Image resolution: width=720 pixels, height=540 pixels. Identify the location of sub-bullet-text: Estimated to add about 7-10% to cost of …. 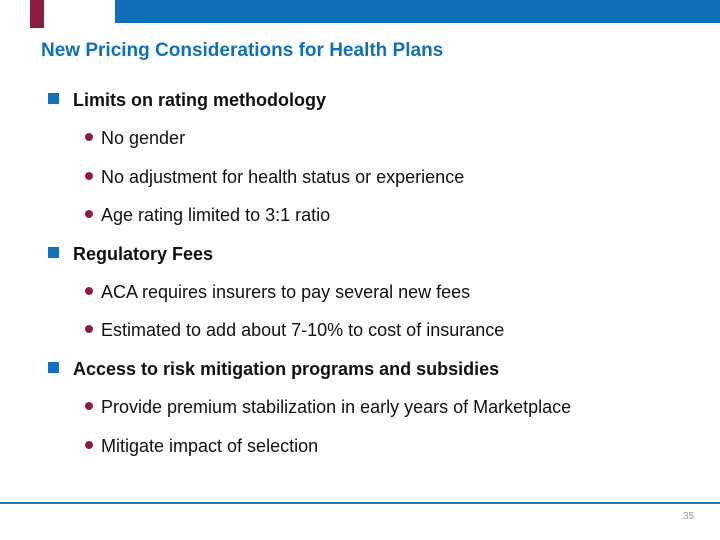
(303, 330).